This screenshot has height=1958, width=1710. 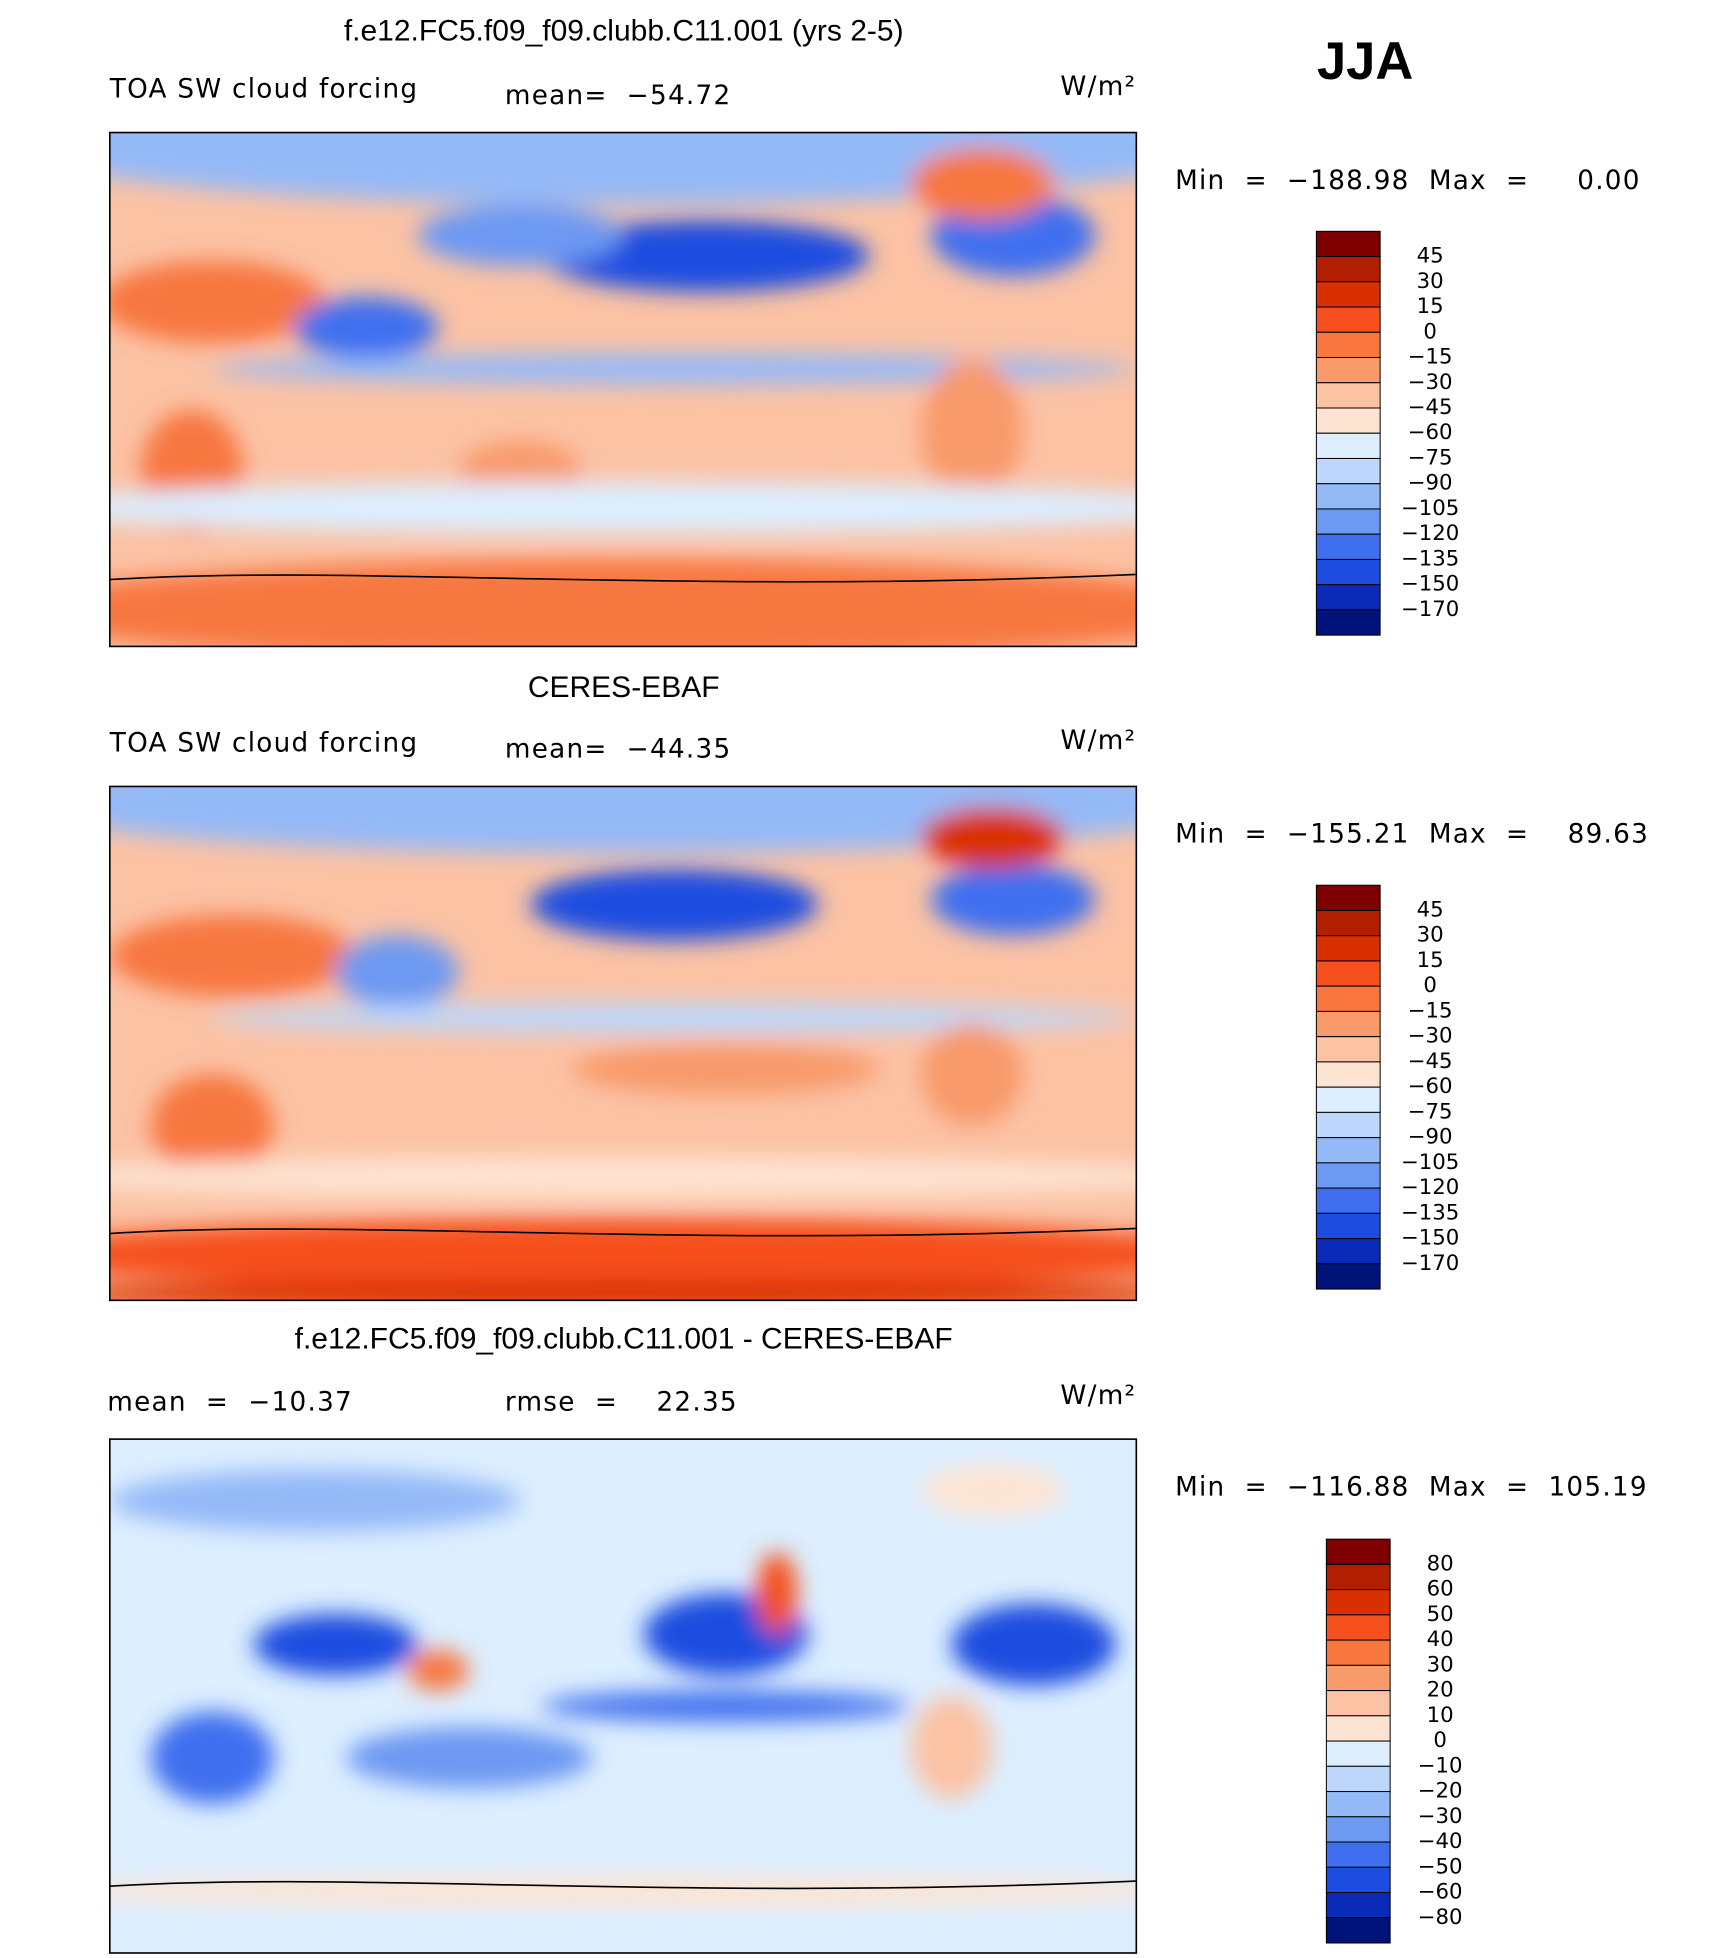 What do you see at coordinates (1411, 1487) in the screenshot?
I see `range-label: Min = −116.88 Max = 105.19` at bounding box center [1411, 1487].